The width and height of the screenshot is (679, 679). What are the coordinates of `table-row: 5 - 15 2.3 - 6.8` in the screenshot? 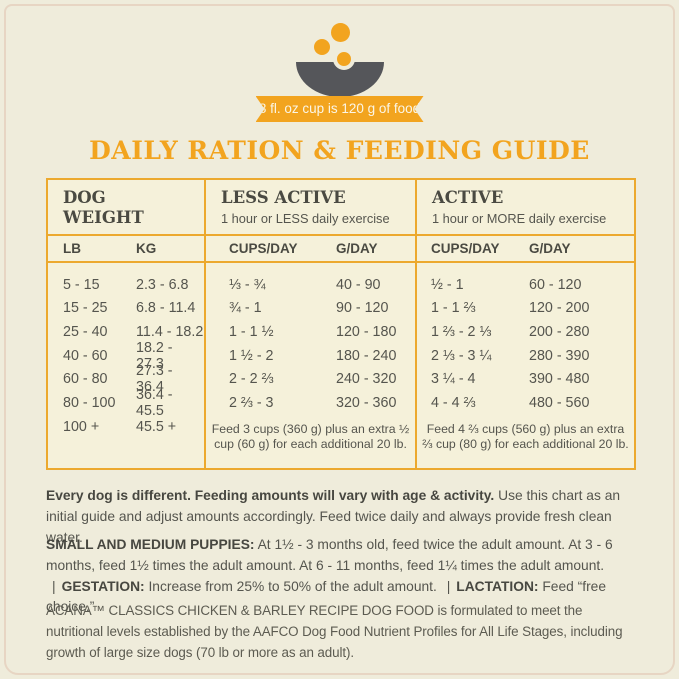 It's located at (126, 285).